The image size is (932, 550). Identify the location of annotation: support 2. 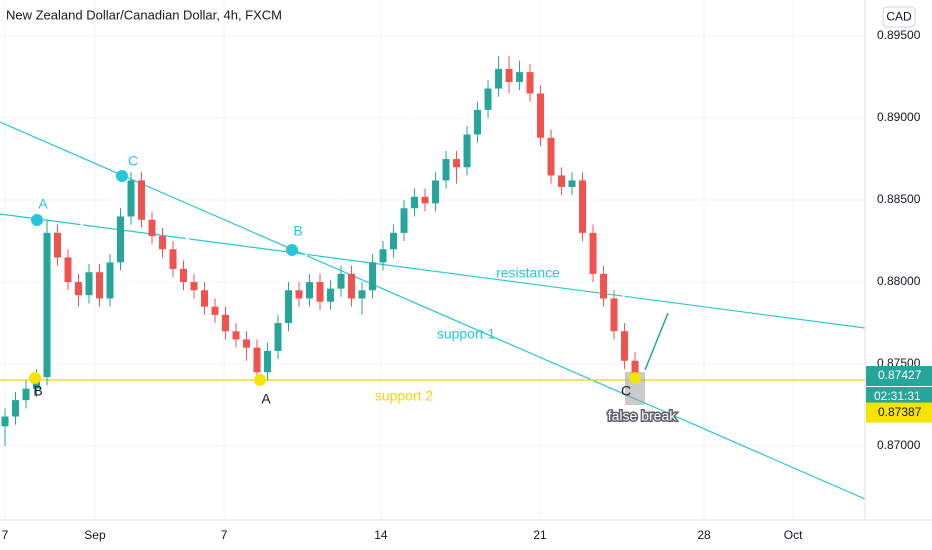
(404, 396).